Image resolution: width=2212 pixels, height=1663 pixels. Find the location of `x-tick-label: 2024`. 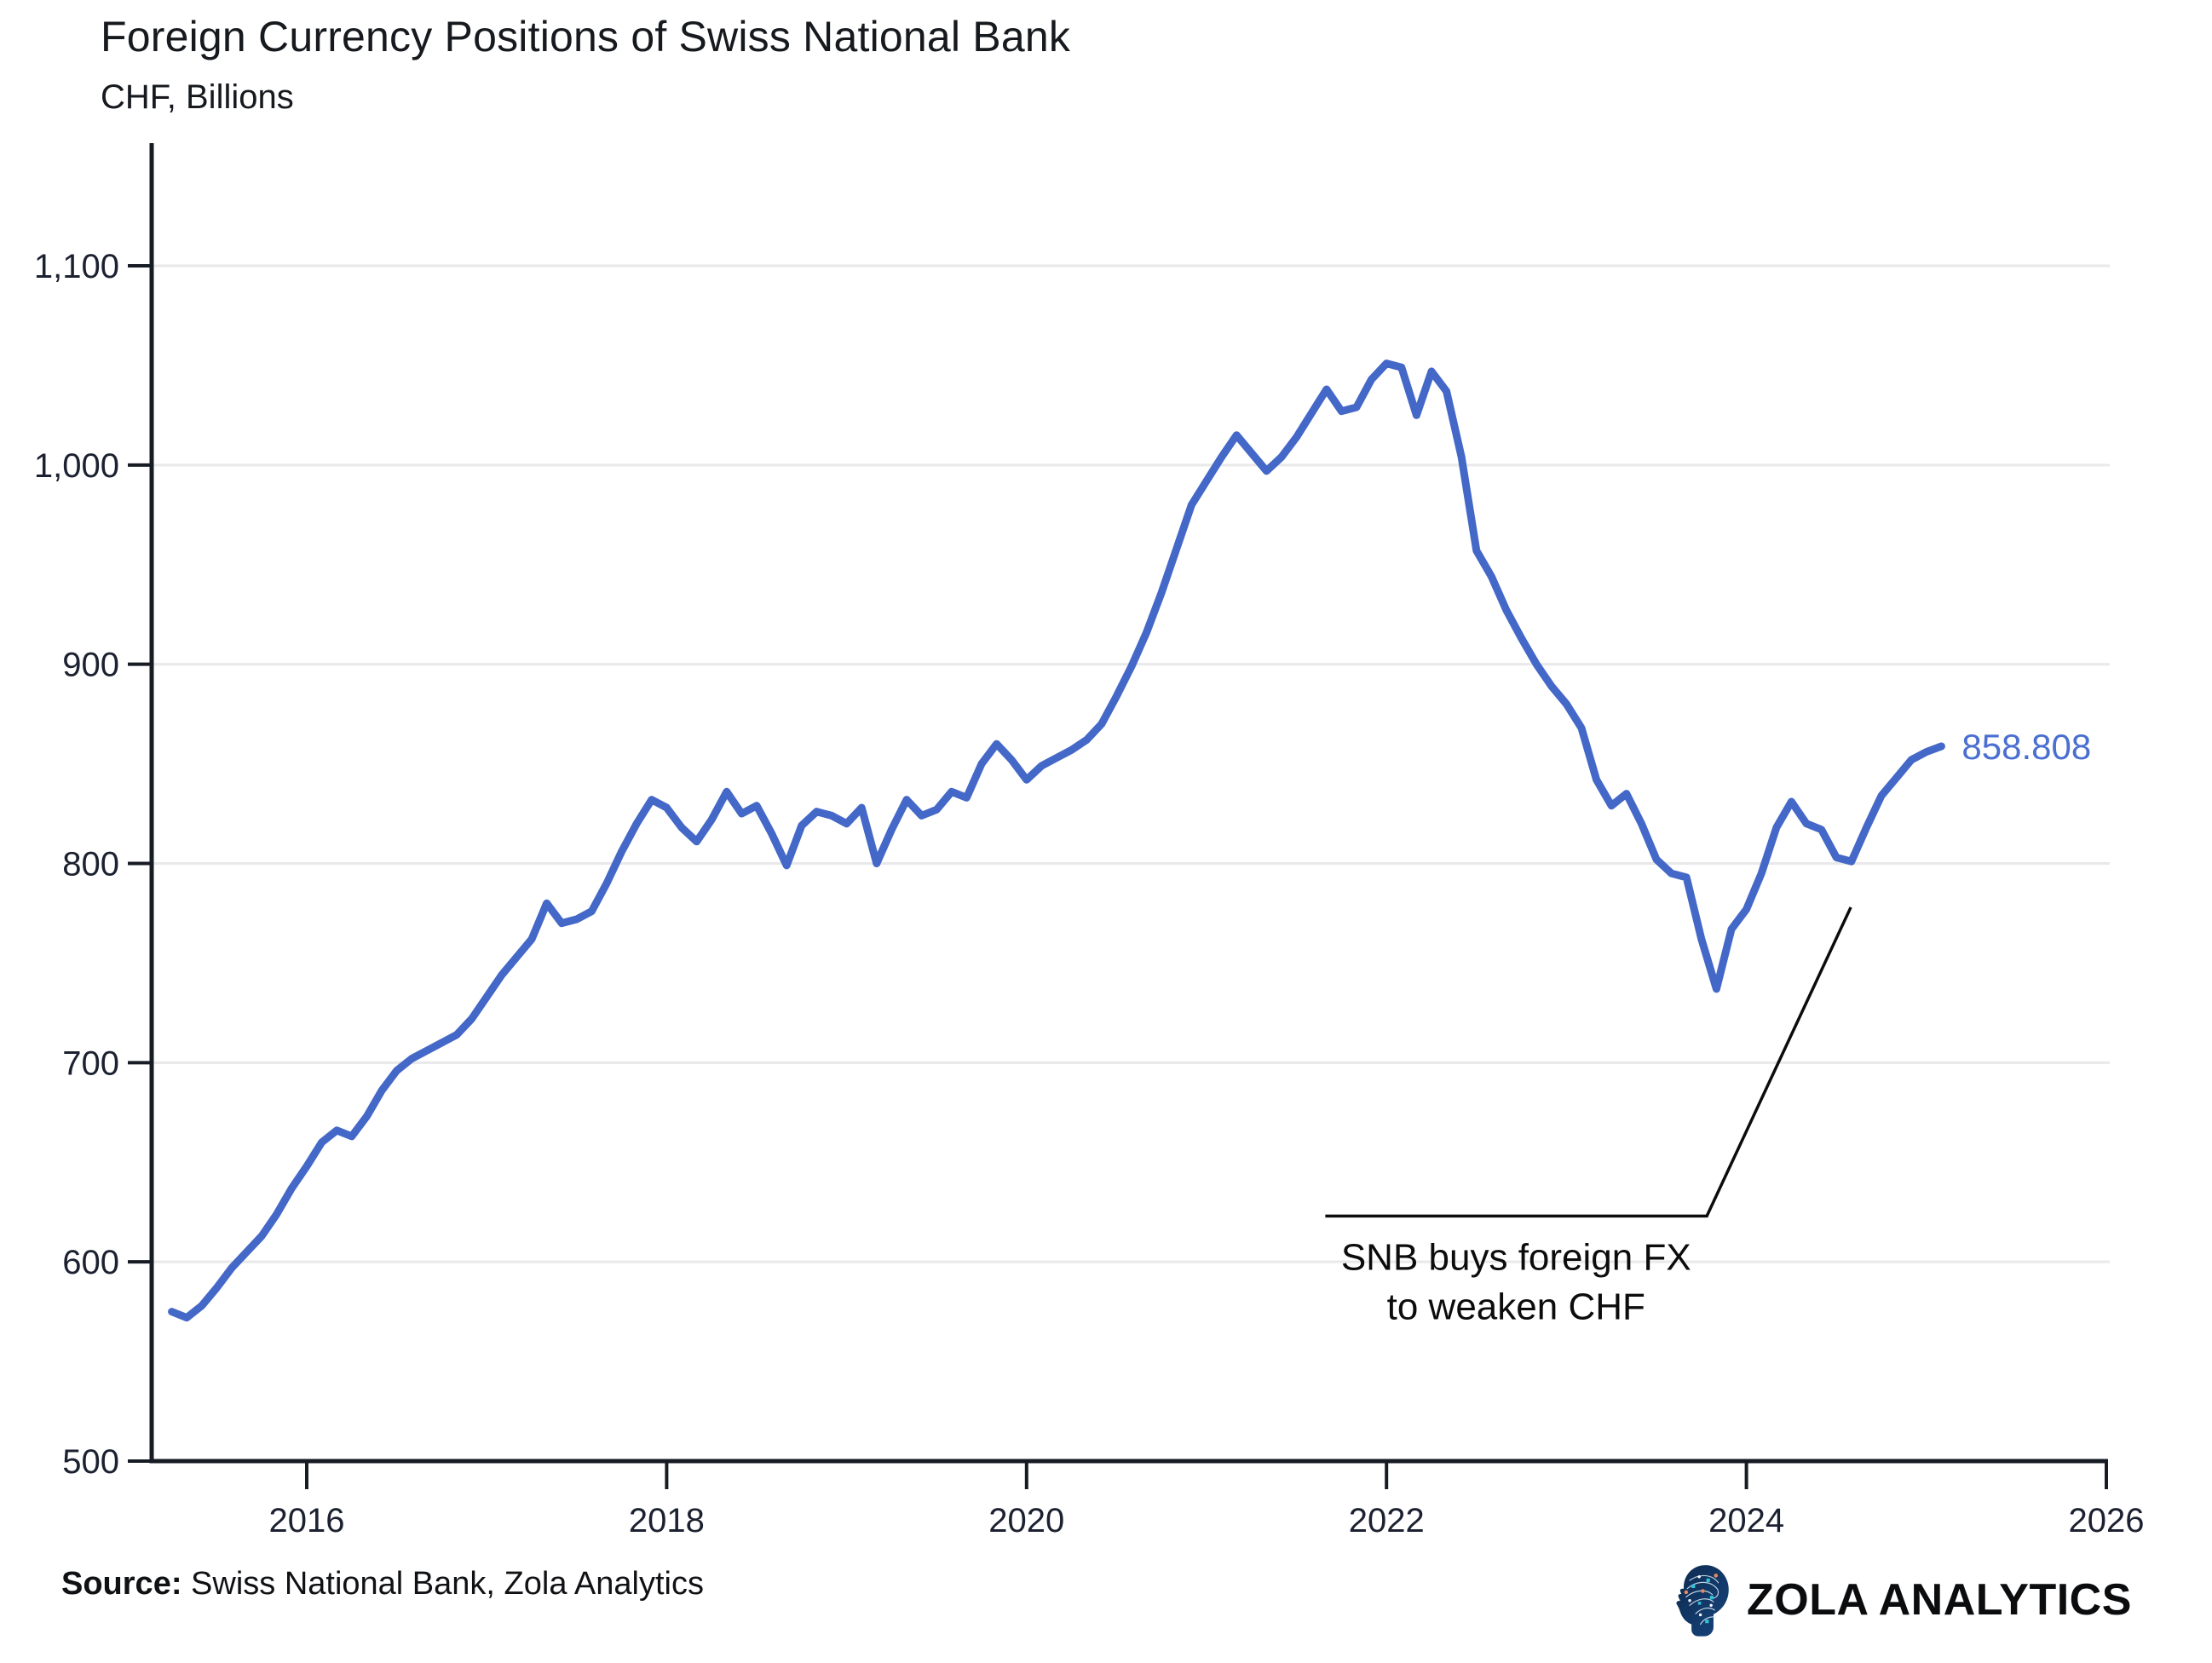

x-tick-label: 2024 is located at coordinates (1746, 1520).